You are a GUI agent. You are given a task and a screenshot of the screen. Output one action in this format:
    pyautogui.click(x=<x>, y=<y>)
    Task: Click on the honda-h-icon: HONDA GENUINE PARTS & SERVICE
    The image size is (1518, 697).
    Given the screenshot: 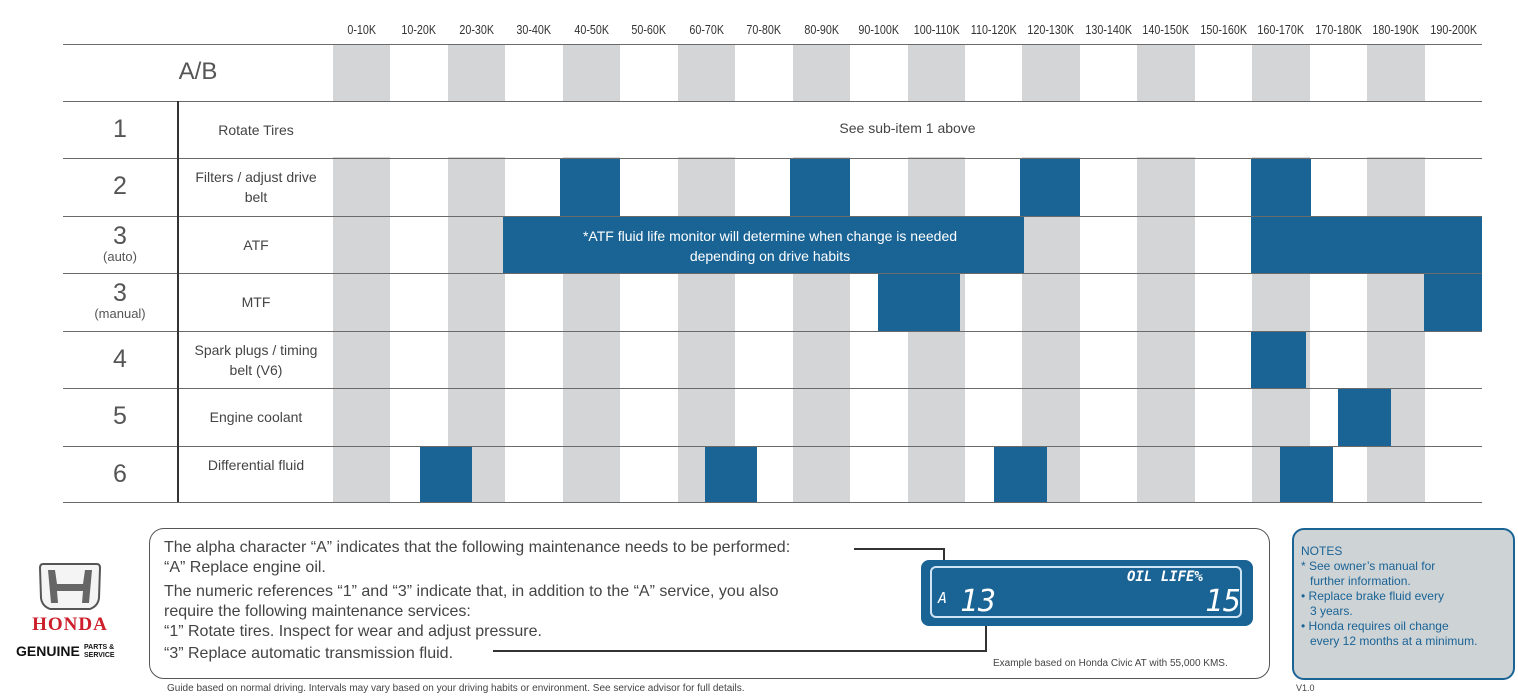 What is the action you would take?
    pyautogui.click(x=65, y=611)
    